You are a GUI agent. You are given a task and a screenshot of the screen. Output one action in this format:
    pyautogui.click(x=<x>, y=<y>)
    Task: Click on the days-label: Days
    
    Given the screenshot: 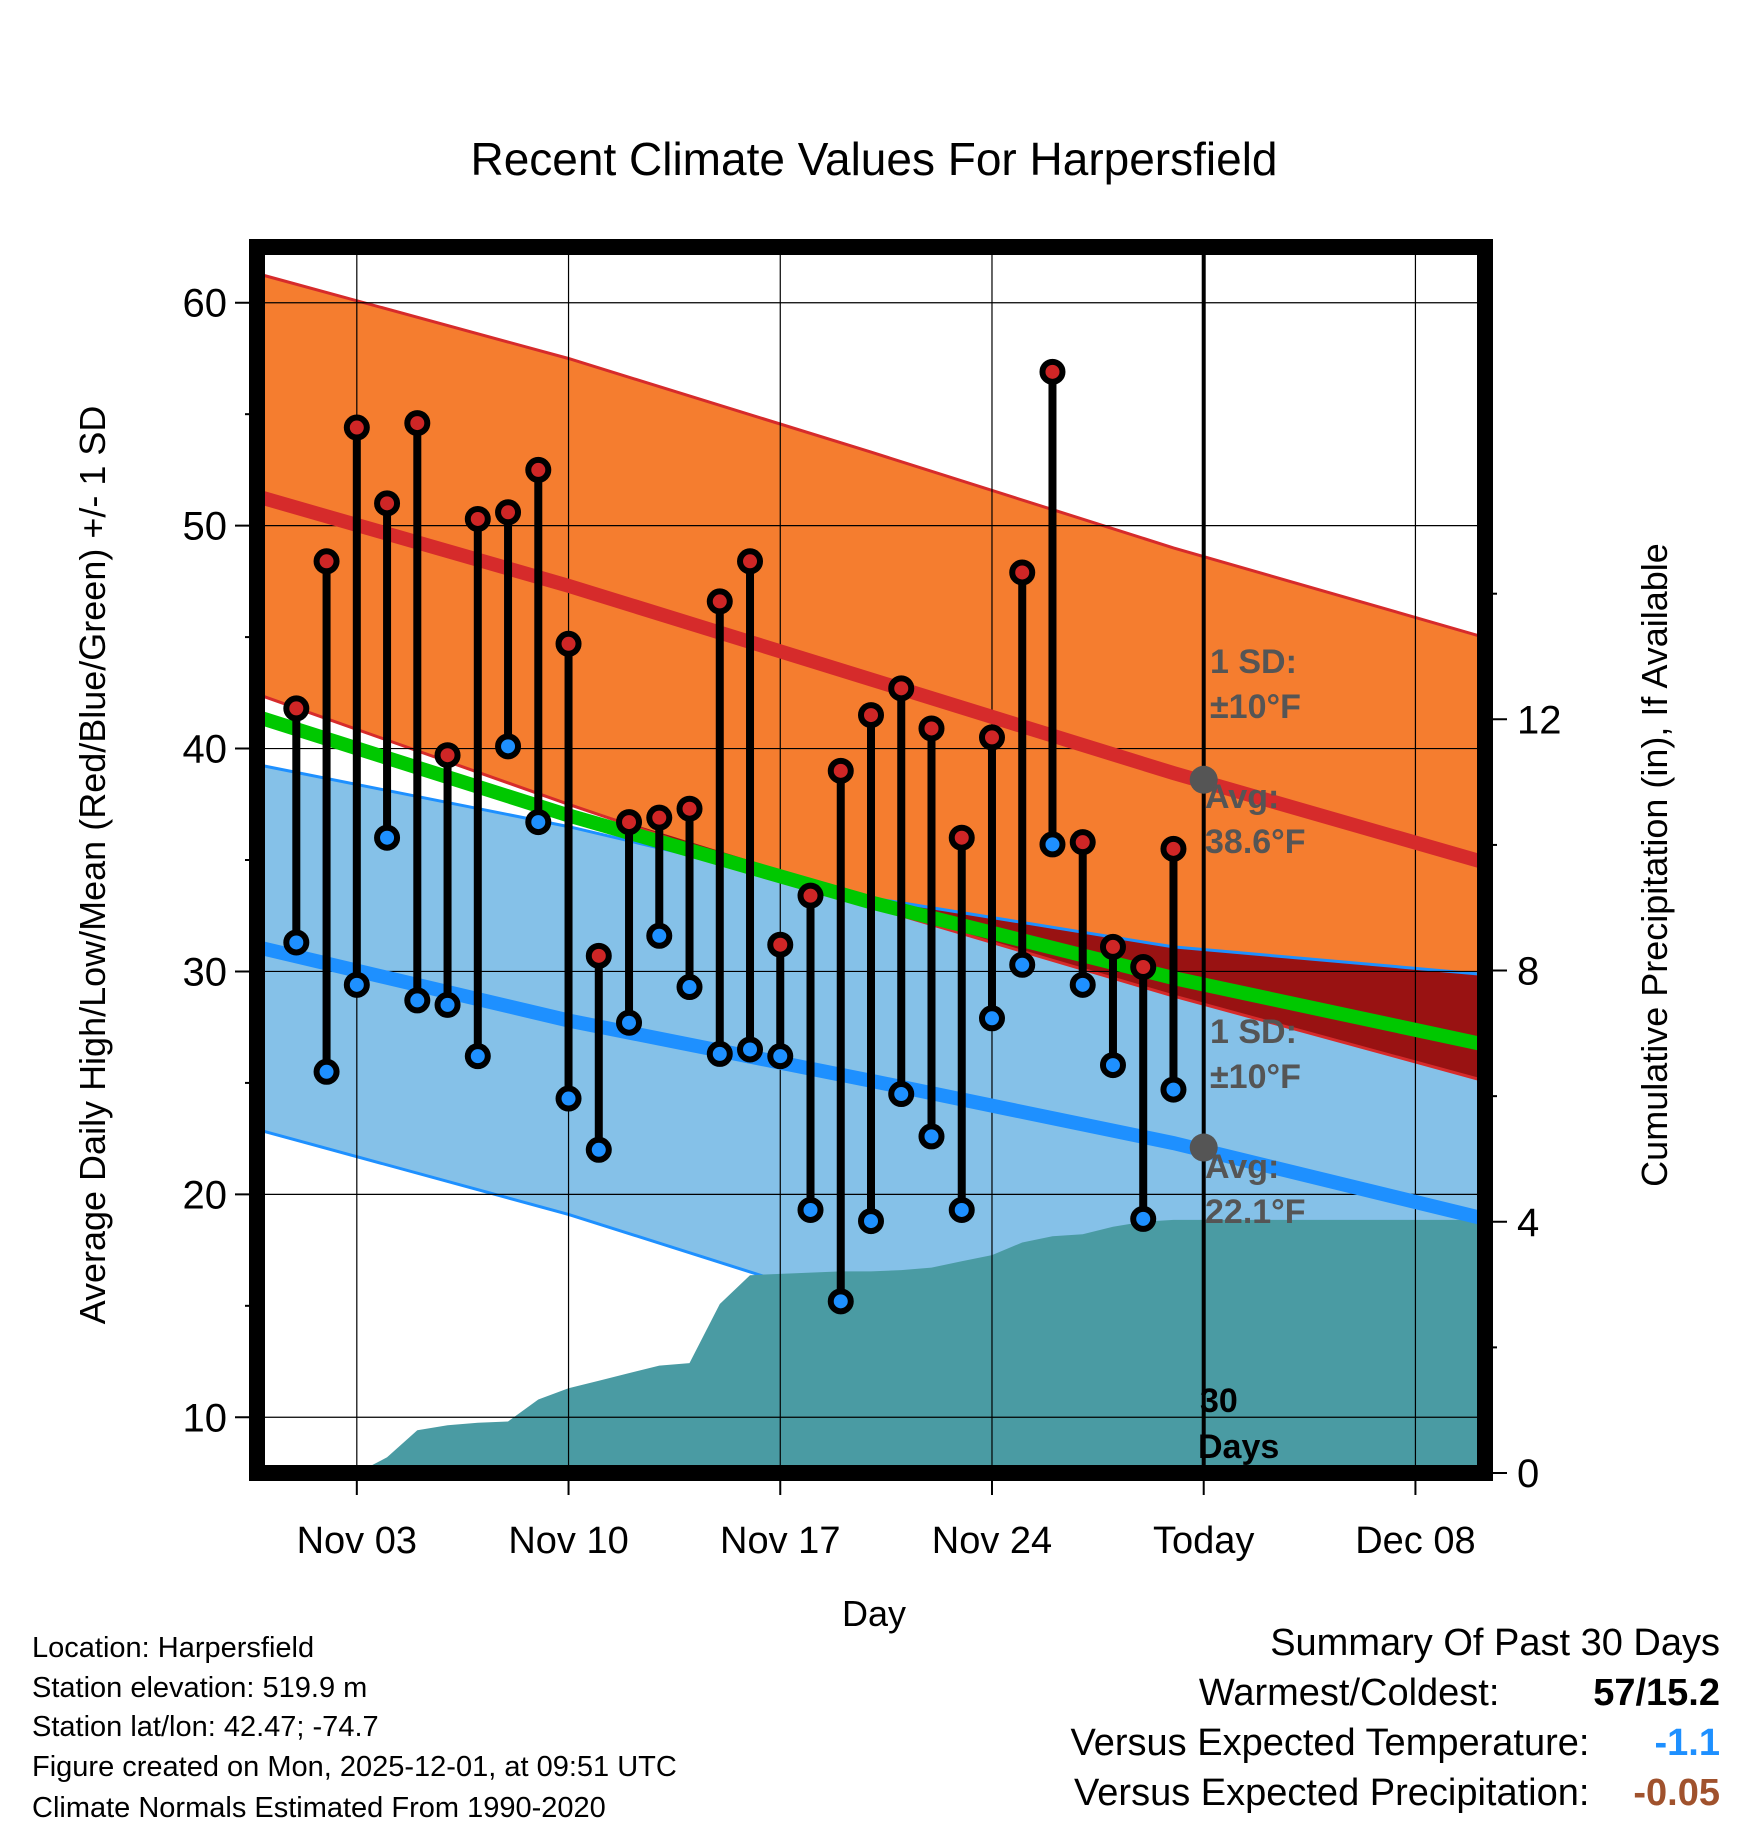 What is the action you would take?
    pyautogui.click(x=1238, y=1447)
    